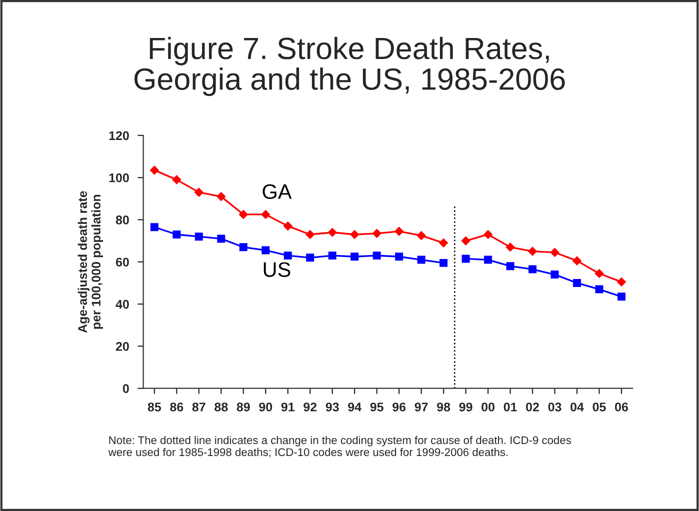 This screenshot has height=511, width=699. What do you see at coordinates (399, 407) in the screenshot?
I see `x-tick-label: 96` at bounding box center [399, 407].